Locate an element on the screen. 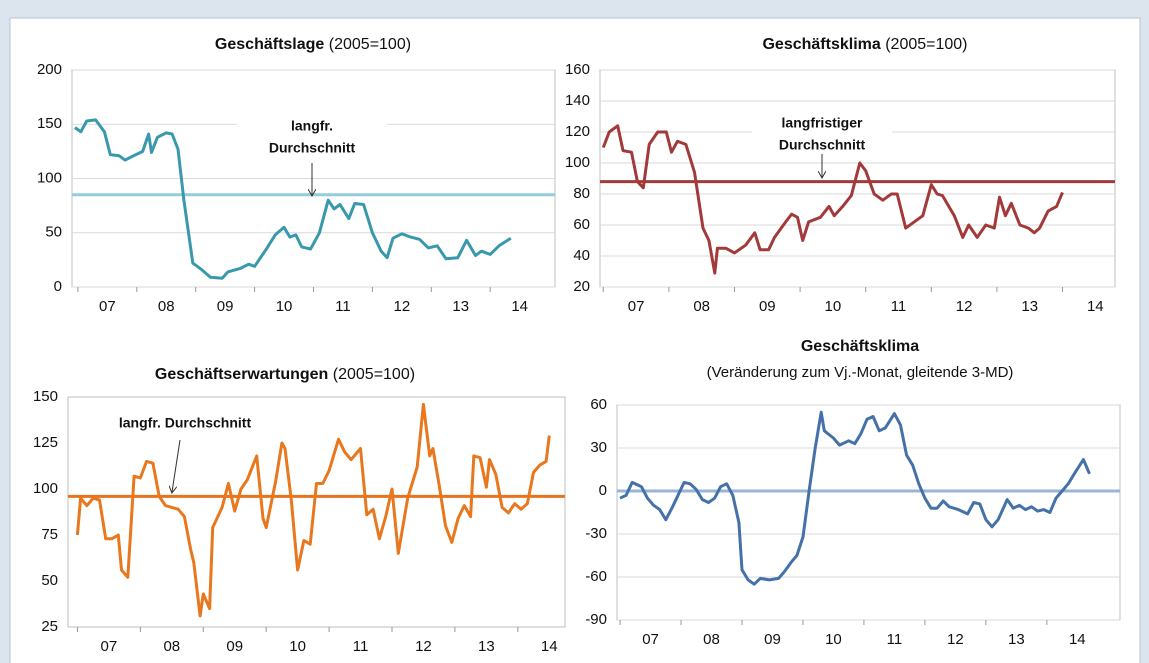 This screenshot has height=663, width=1149. chart-title: Geschäftserwartungen (2005=100) is located at coordinates (285, 374).